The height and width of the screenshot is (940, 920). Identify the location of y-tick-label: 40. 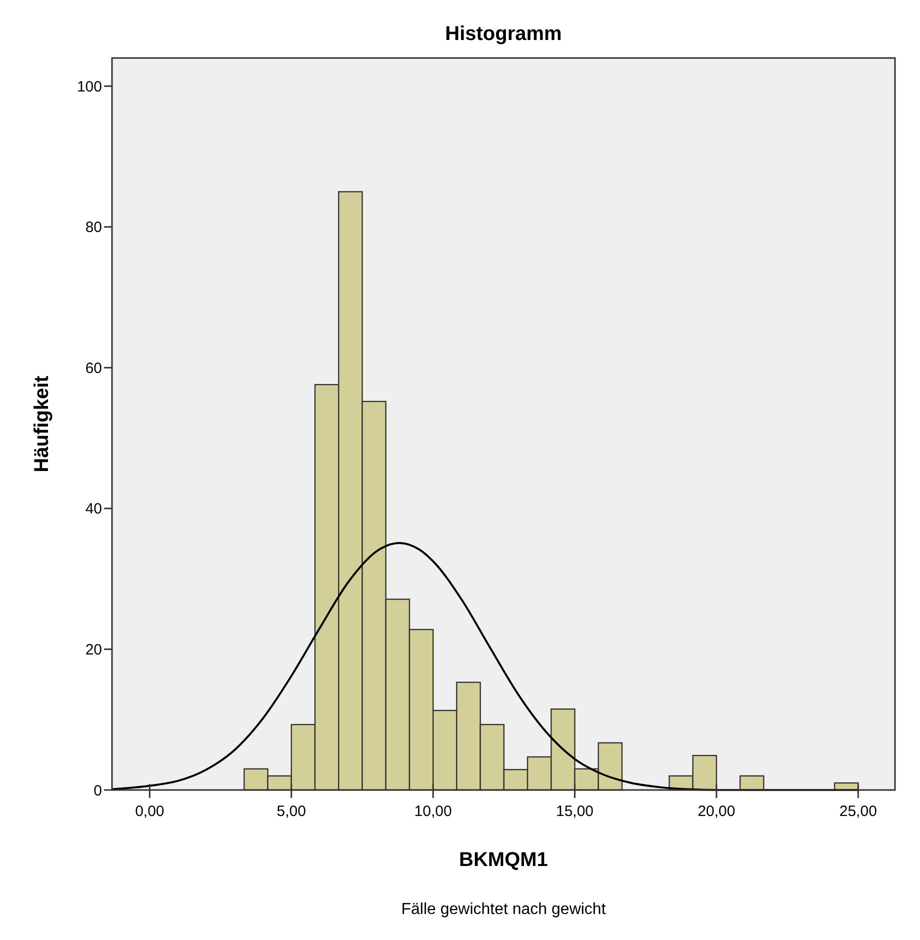
(93, 509).